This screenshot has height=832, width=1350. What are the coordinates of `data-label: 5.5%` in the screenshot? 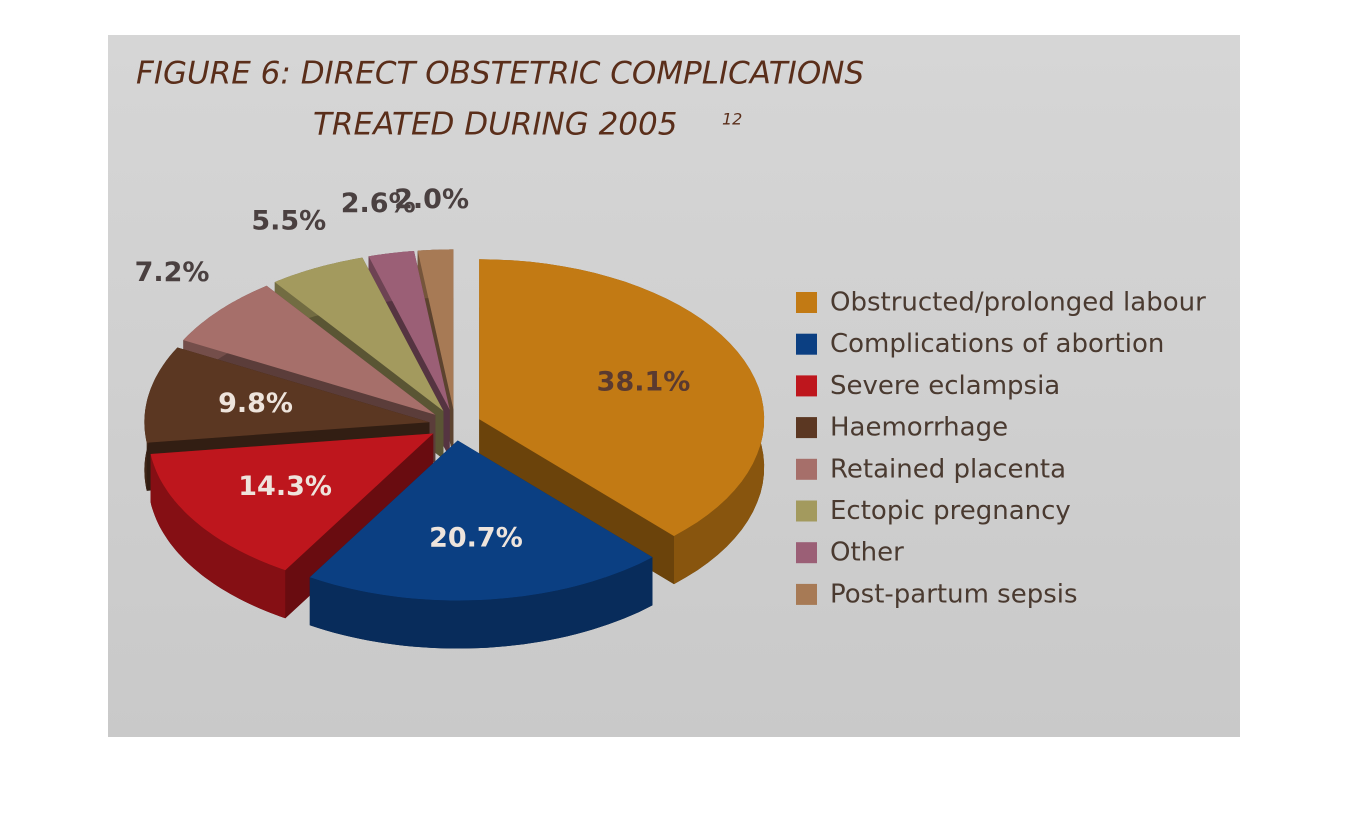 It's located at (288, 221).